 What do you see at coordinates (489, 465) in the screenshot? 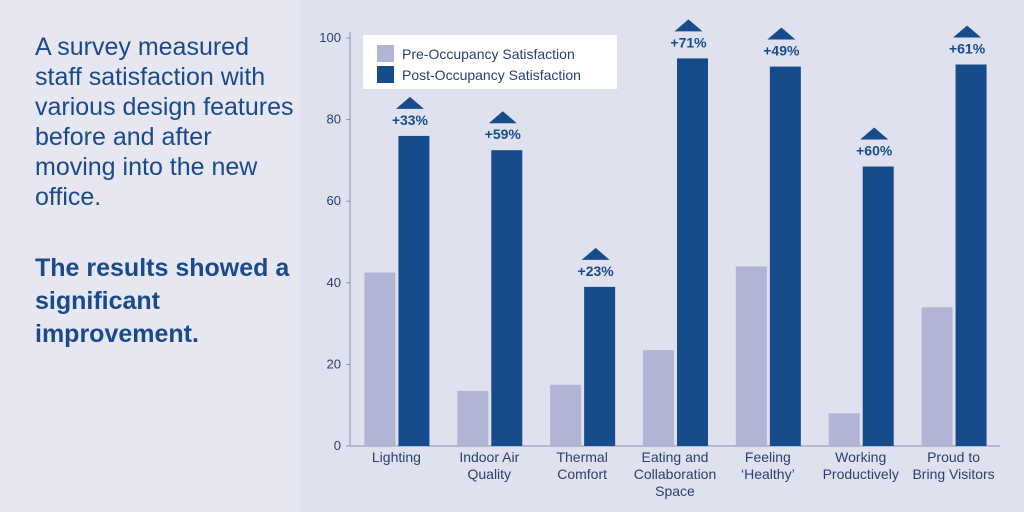
I see `x-category-label: Indoor Air Quality` at bounding box center [489, 465].